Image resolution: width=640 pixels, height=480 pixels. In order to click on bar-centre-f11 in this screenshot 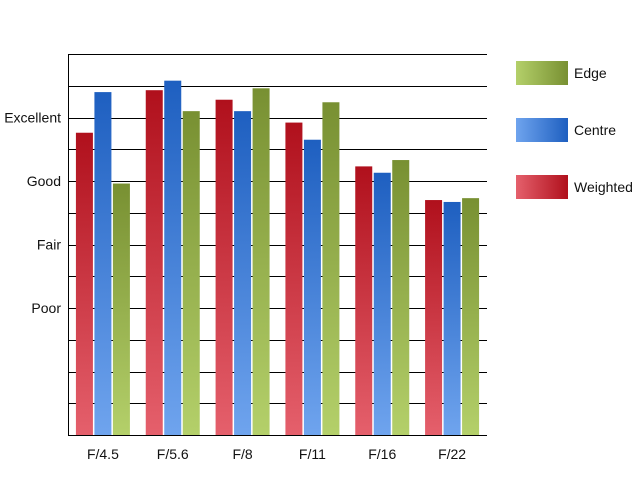, I will do `click(312, 287)`.